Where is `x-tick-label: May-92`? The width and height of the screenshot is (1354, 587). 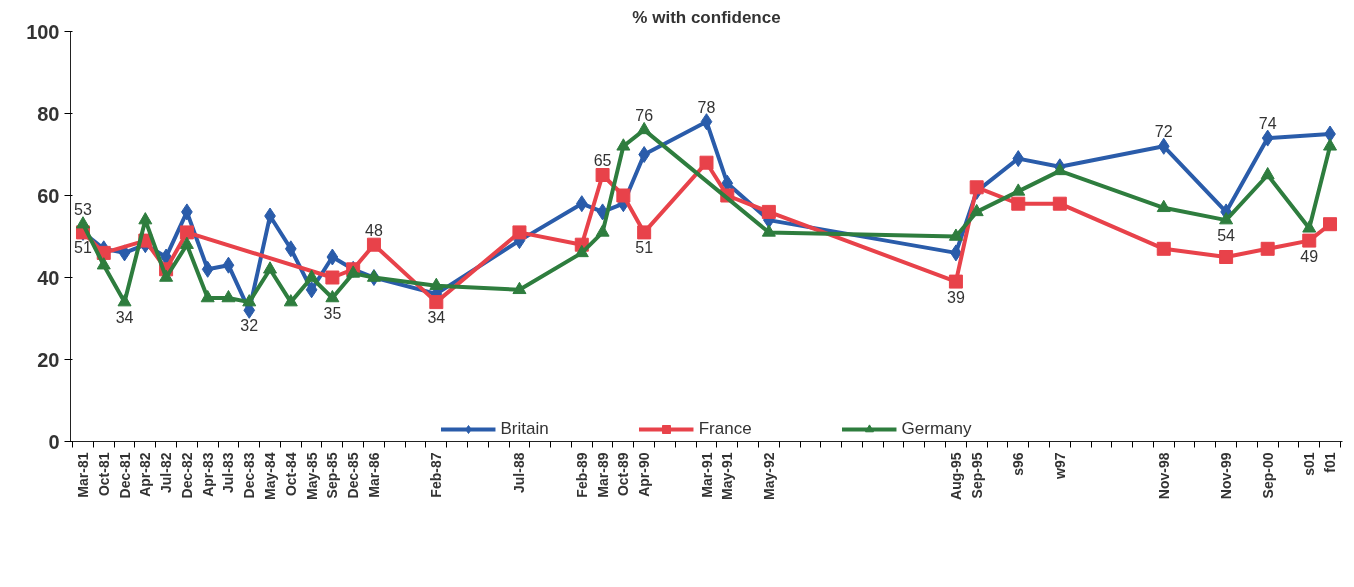 x-tick-label: May-92 is located at coordinates (768, 476).